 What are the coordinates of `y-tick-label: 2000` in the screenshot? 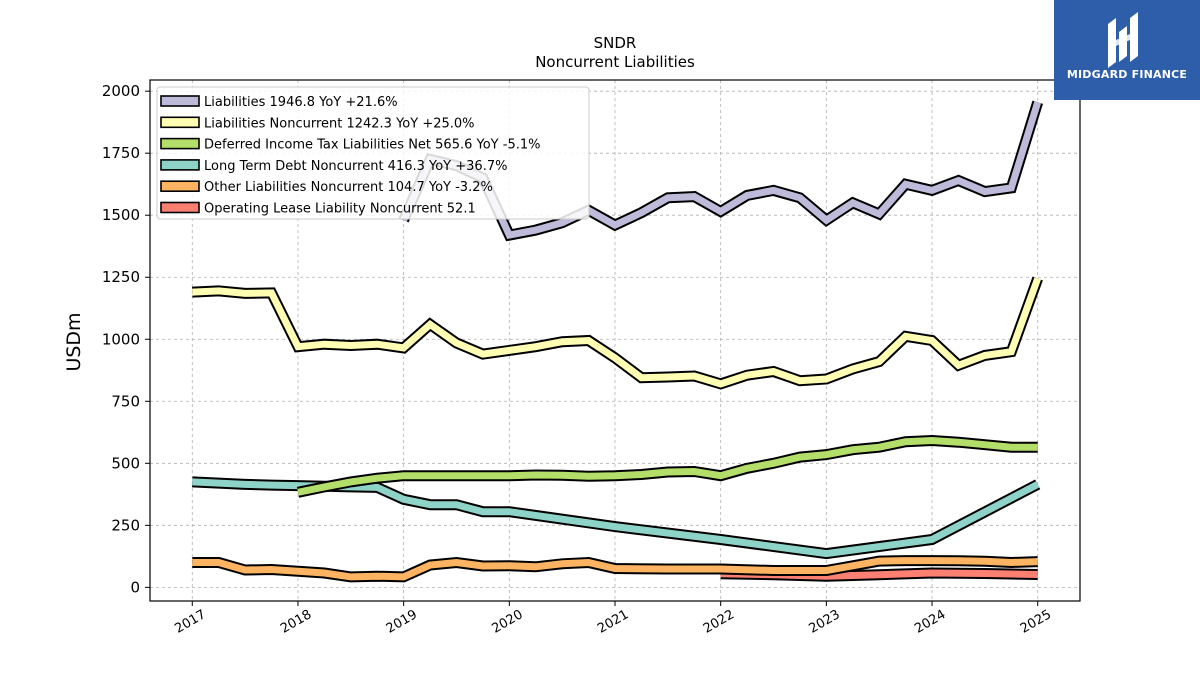 It's located at (121, 91).